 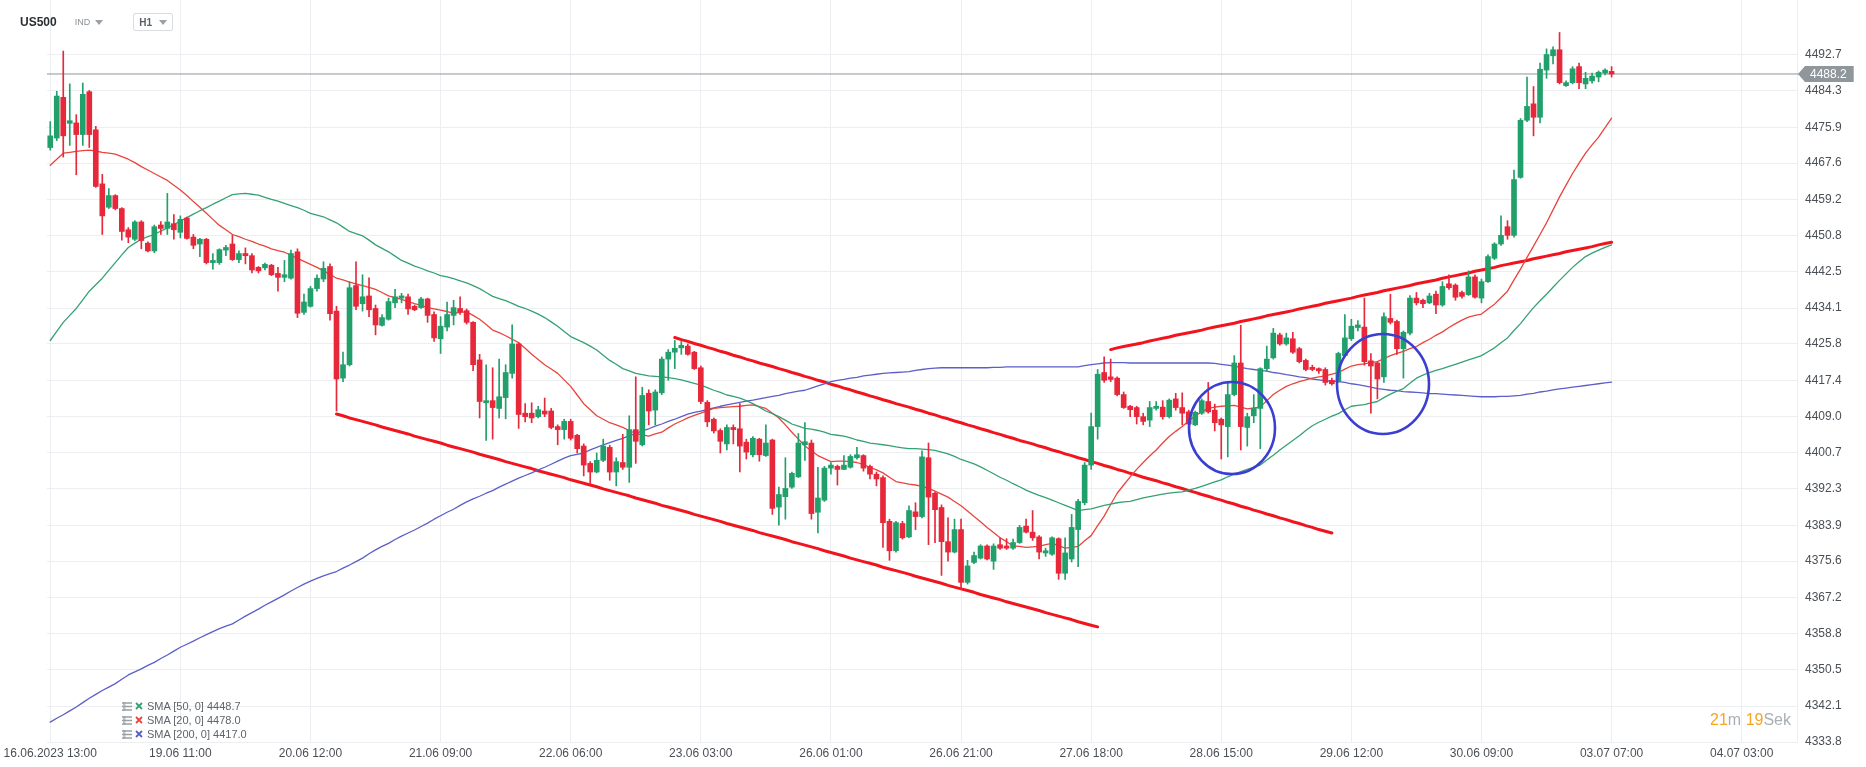 What do you see at coordinates (38, 22) in the screenshot?
I see `text: US500` at bounding box center [38, 22].